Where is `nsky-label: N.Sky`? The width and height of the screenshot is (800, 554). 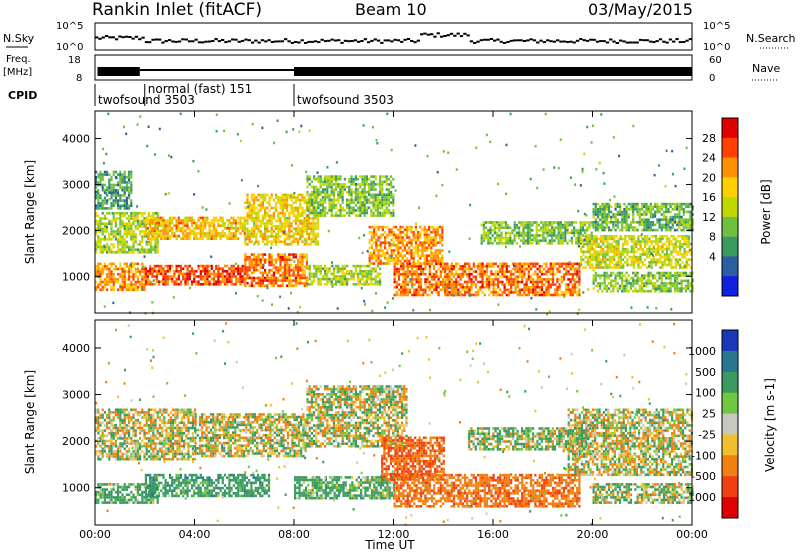
nsky-label: N.Sky is located at coordinates (19, 38).